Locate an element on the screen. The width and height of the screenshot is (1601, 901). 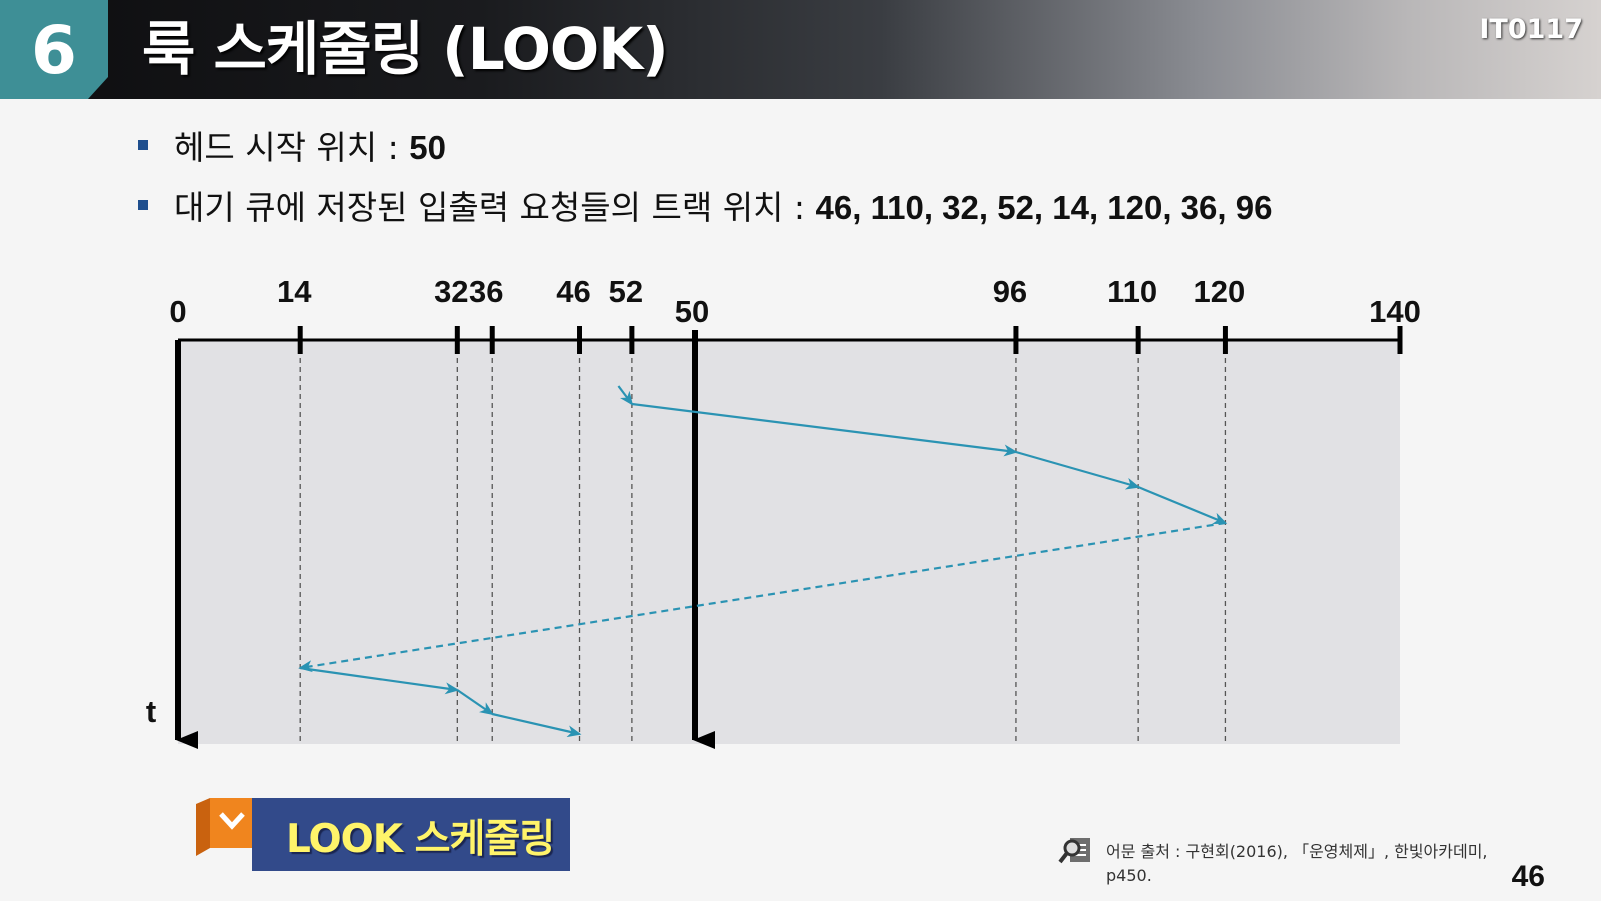
track-tick-labels: 14 32 36 46 52 96 110 120 is located at coordinates (761, 291).